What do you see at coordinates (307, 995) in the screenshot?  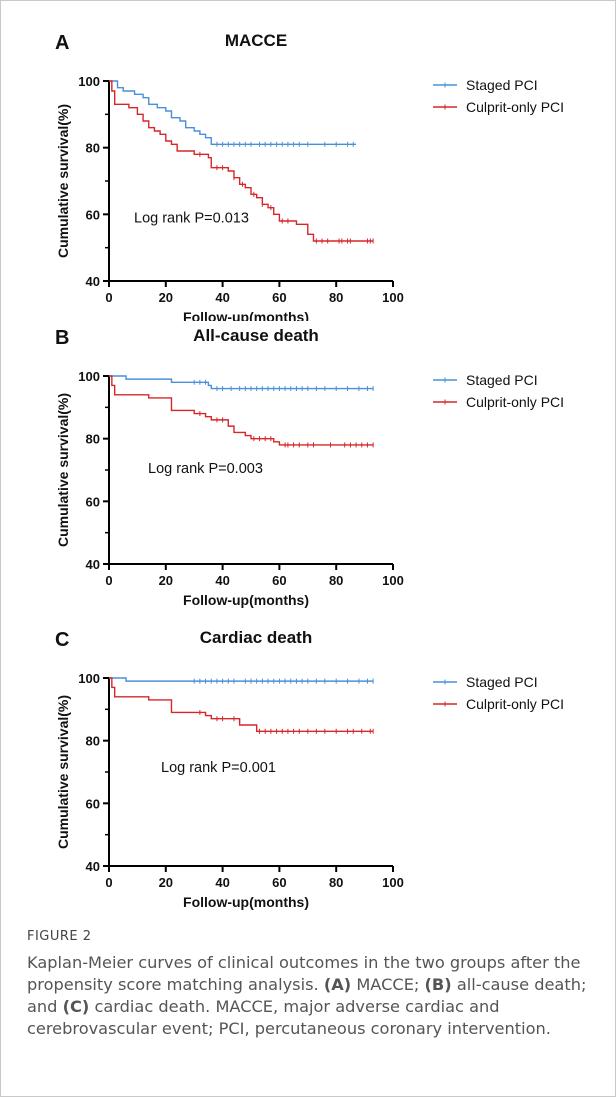 I see `caption-b-text: all-cause death; and` at bounding box center [307, 995].